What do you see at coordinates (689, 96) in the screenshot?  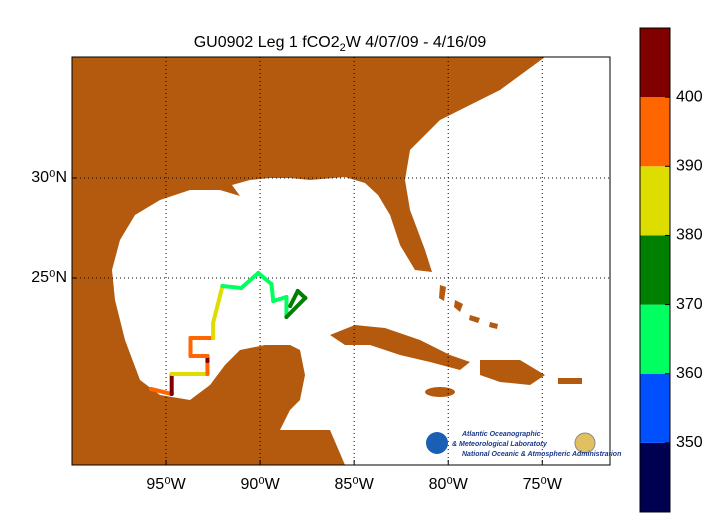 I see `colorbar-tick-label: 400` at bounding box center [689, 96].